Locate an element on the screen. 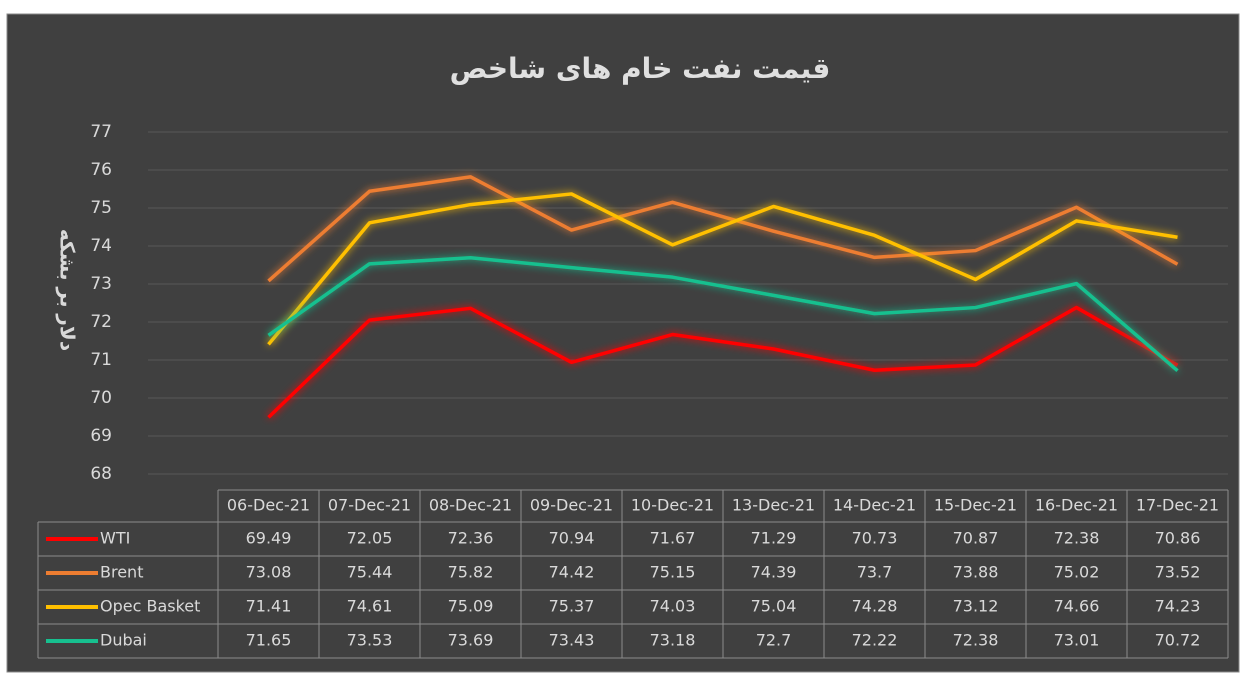 This screenshot has width=1246, height=679. table-value: 75.09 is located at coordinates (471, 606).